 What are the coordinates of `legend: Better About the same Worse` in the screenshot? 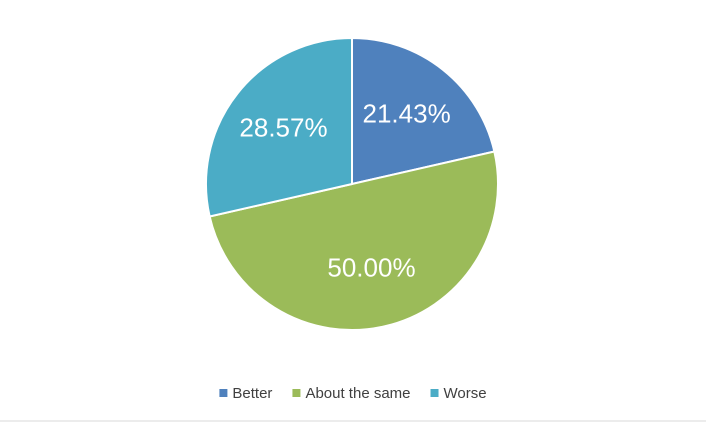 It's located at (353, 393).